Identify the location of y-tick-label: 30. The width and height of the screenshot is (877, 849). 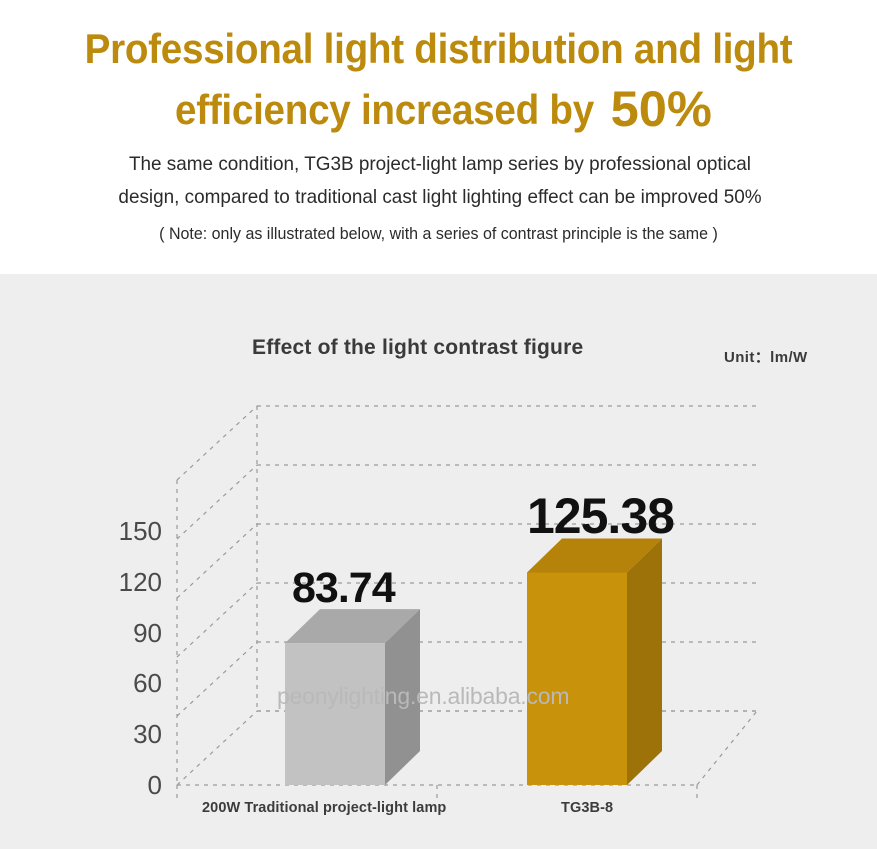
(147, 734).